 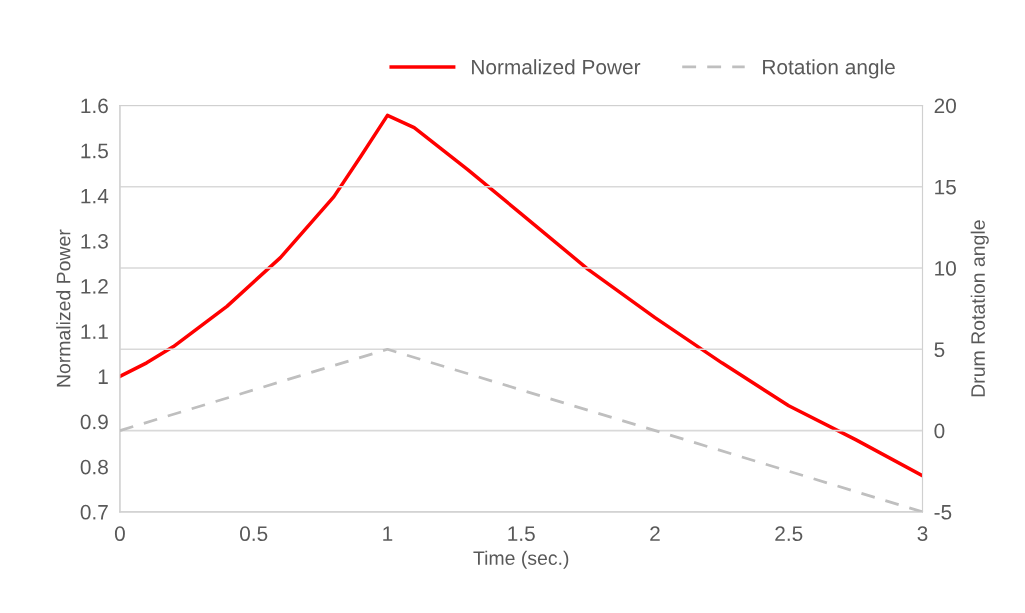 I want to click on x-tick-label: 0, so click(x=119, y=534).